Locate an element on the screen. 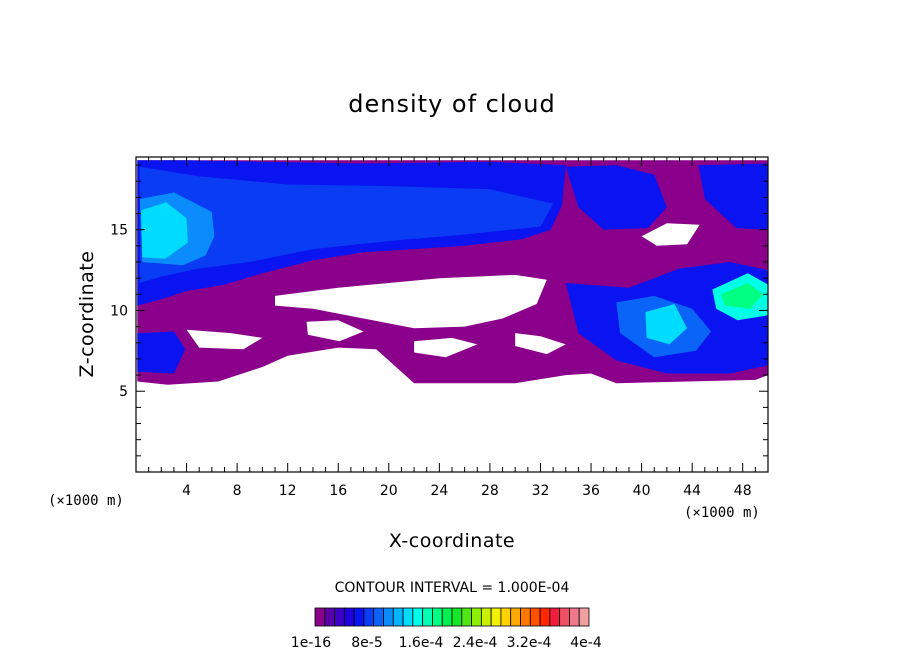 This screenshot has width=904, height=654. y-tick-labels: 5 10 15 is located at coordinates (119, 312).